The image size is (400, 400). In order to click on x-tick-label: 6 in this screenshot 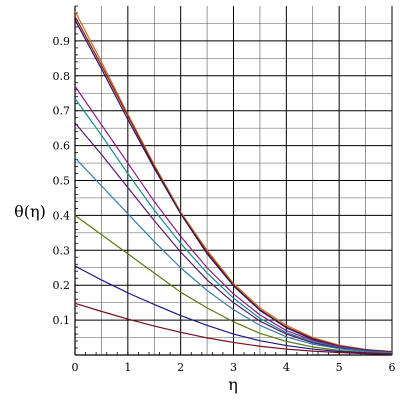, I will do `click(392, 367)`.